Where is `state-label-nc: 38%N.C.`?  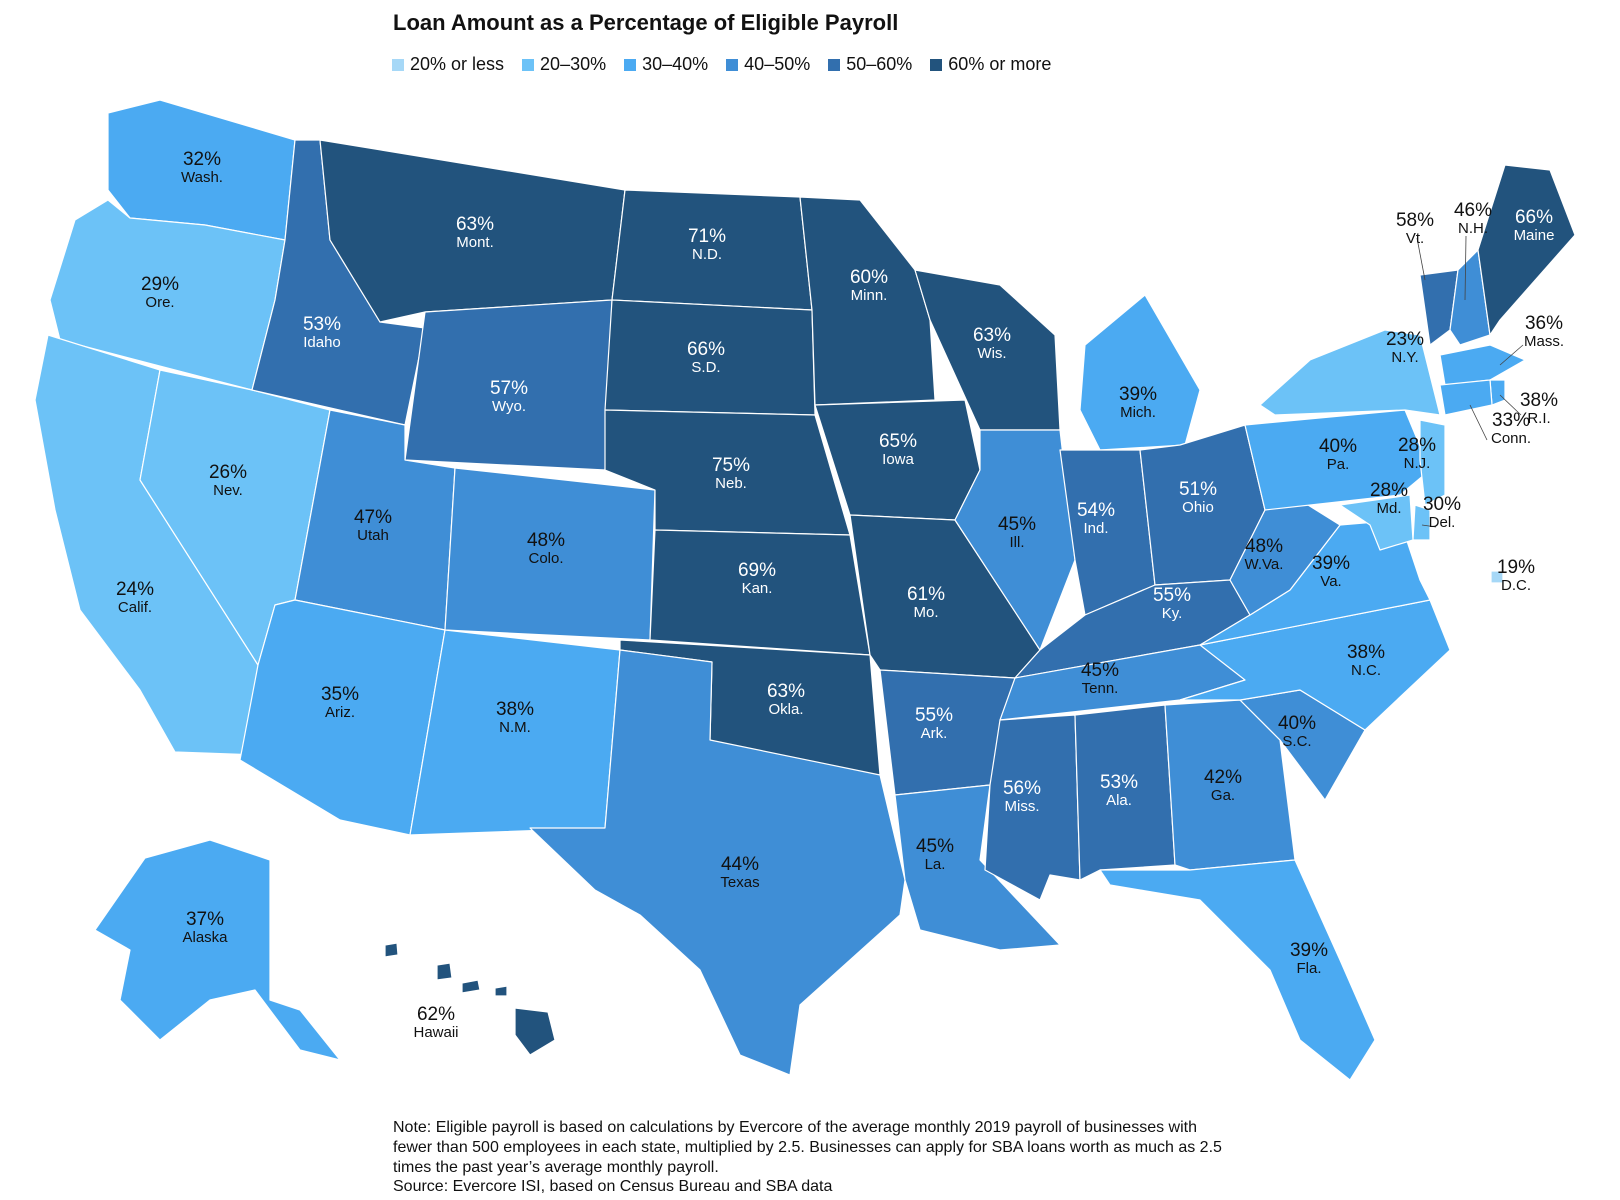
state-label-nc: 38%N.C. is located at coordinates (1366, 660).